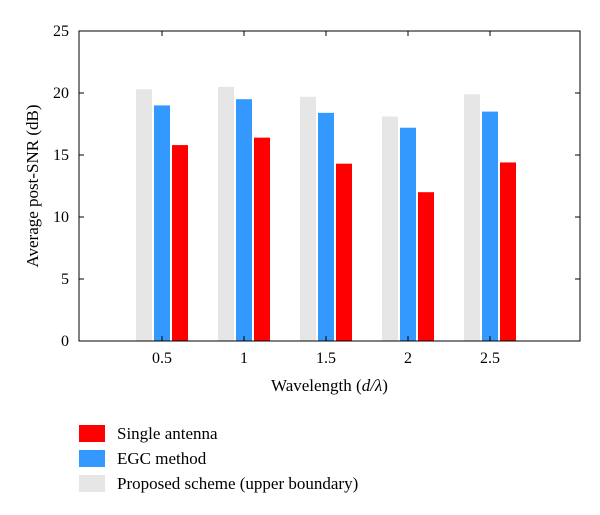 This screenshot has width=600, height=515. I want to click on x-axis-label-variable: d/λ, so click(372, 385).